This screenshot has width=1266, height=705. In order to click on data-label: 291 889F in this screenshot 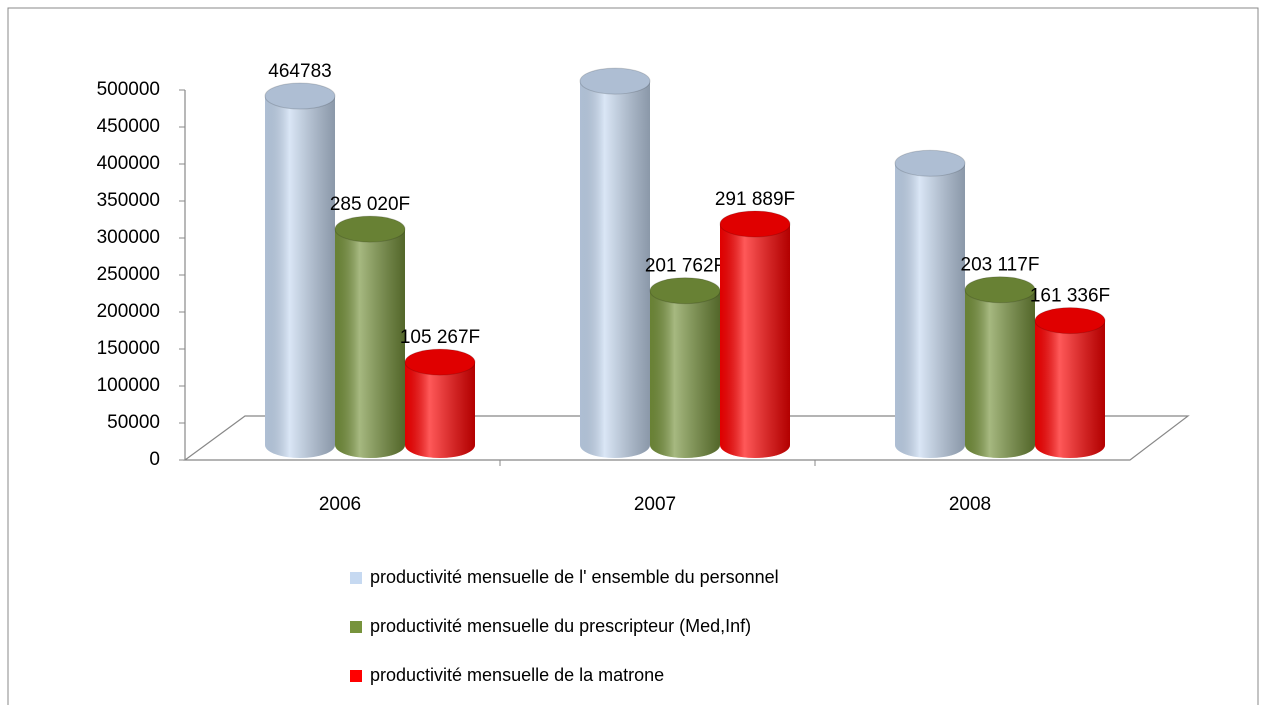, I will do `click(755, 199)`.